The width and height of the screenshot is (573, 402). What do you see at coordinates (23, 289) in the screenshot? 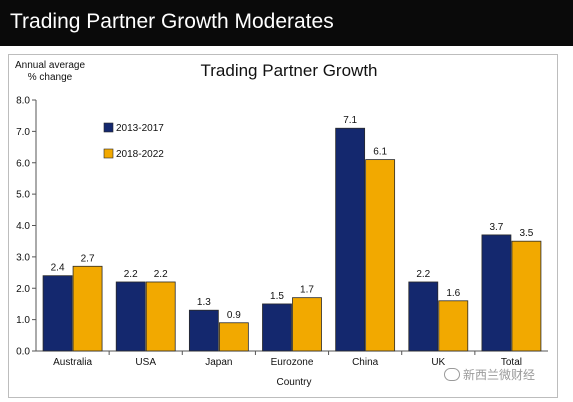
I see `y-tick-label: 2.0` at bounding box center [23, 289].